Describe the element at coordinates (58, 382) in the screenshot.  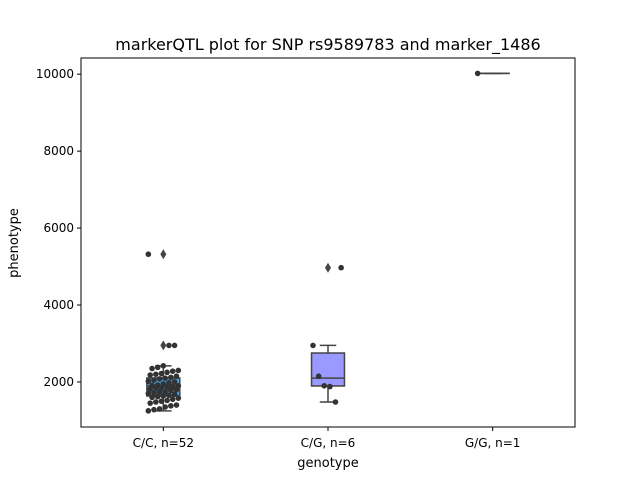
I see `y-tick-label: 2000` at that location.